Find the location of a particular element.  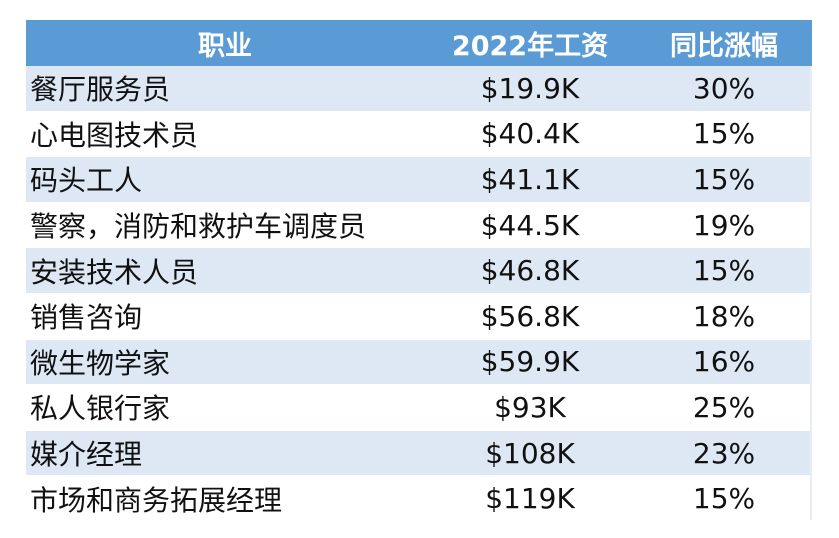

growth-cell: 30% is located at coordinates (724, 88).